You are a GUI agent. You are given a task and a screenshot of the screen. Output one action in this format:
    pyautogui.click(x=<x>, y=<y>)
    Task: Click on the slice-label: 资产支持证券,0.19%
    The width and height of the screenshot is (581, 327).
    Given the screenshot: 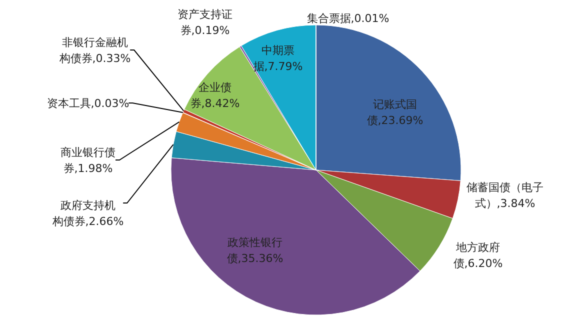 What is the action you would take?
    pyautogui.click(x=205, y=22)
    